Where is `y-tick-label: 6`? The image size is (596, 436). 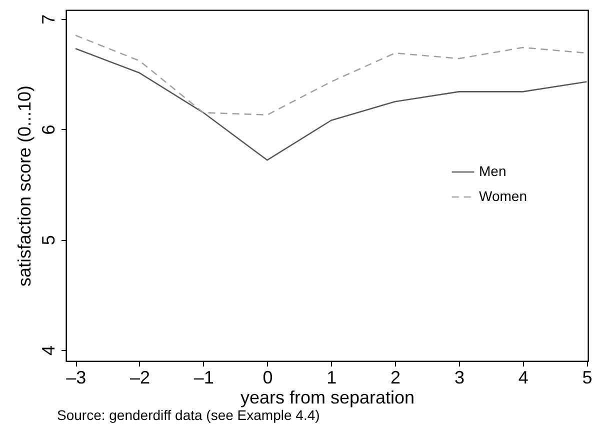 y-tick-label: 6 is located at coordinates (48, 129).